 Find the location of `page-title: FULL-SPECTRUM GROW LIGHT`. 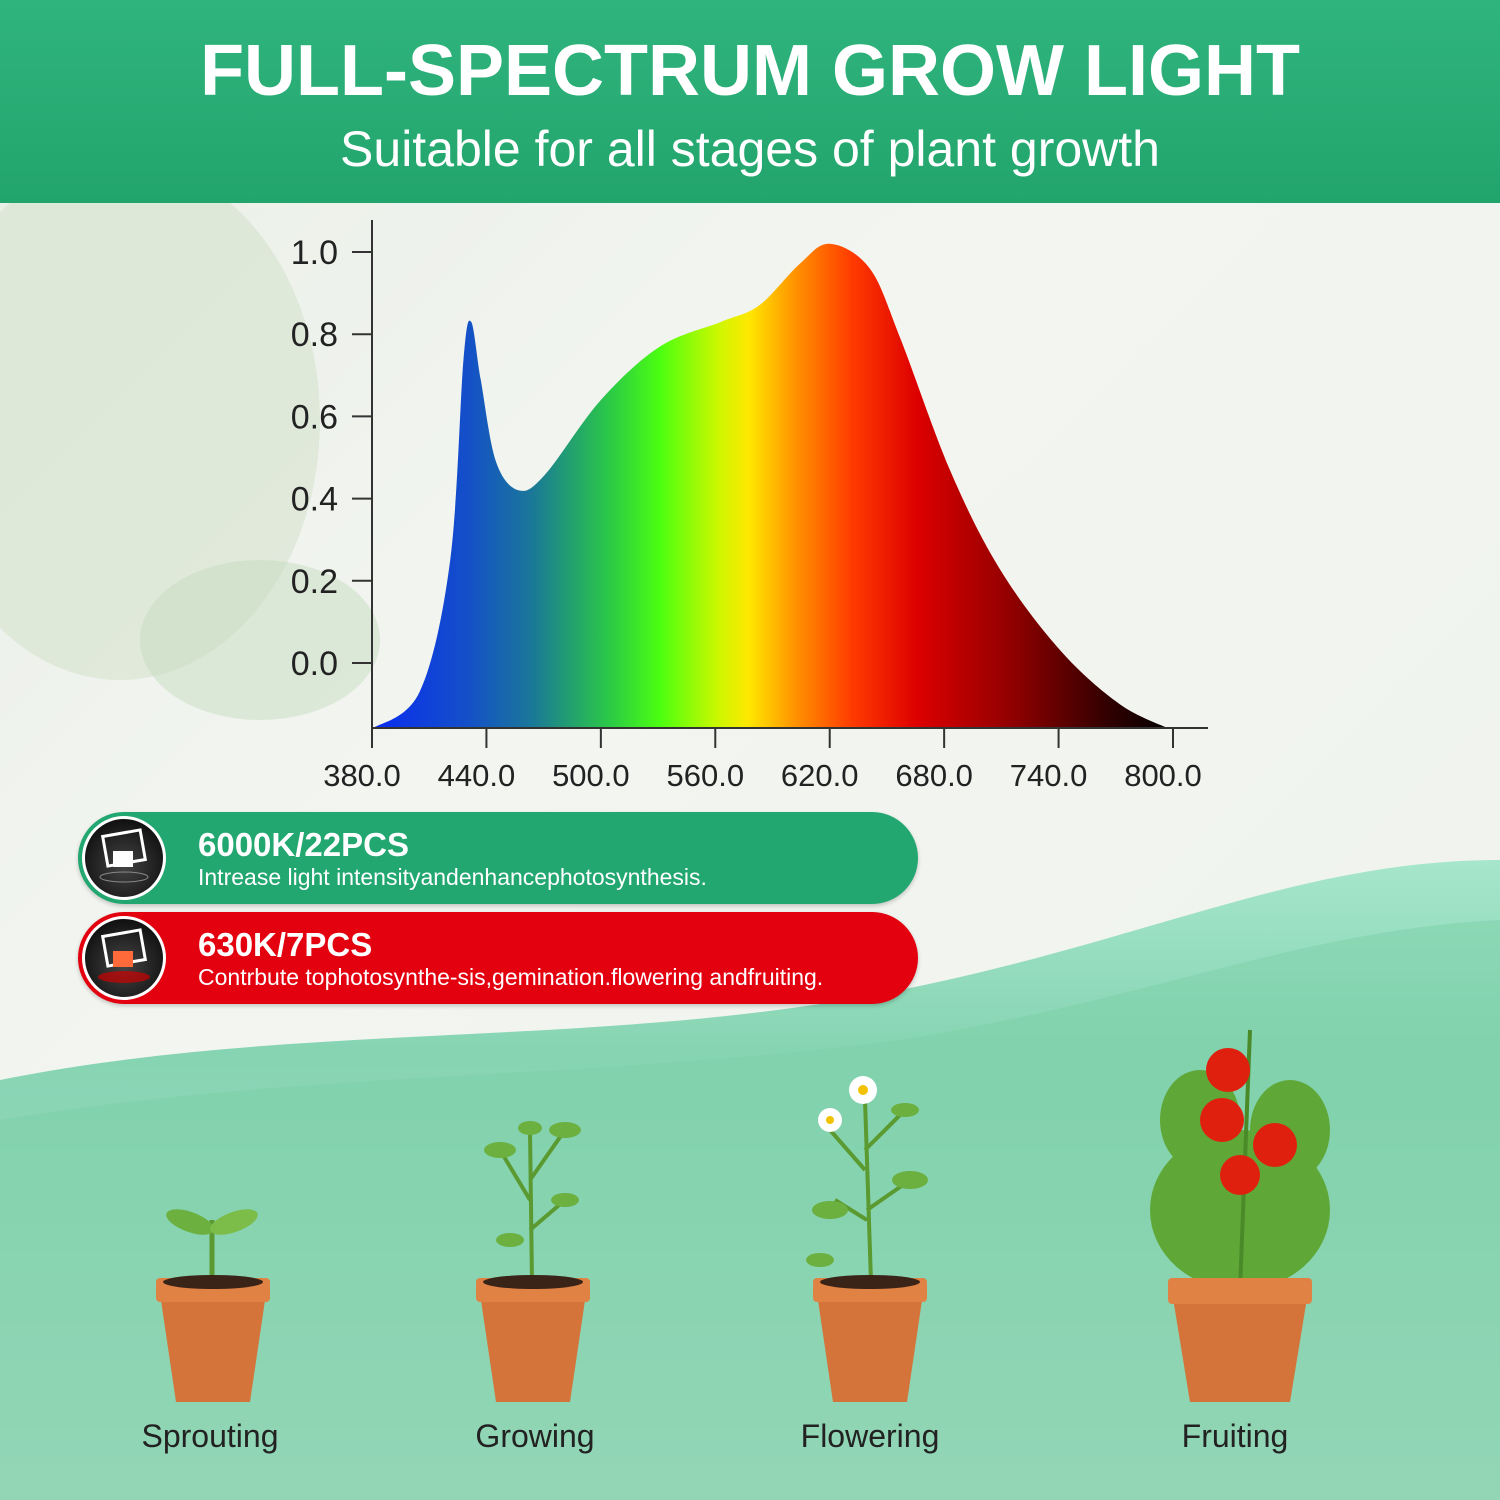

page-title: FULL-SPECTRUM GROW LIGHT is located at coordinates (750, 71).